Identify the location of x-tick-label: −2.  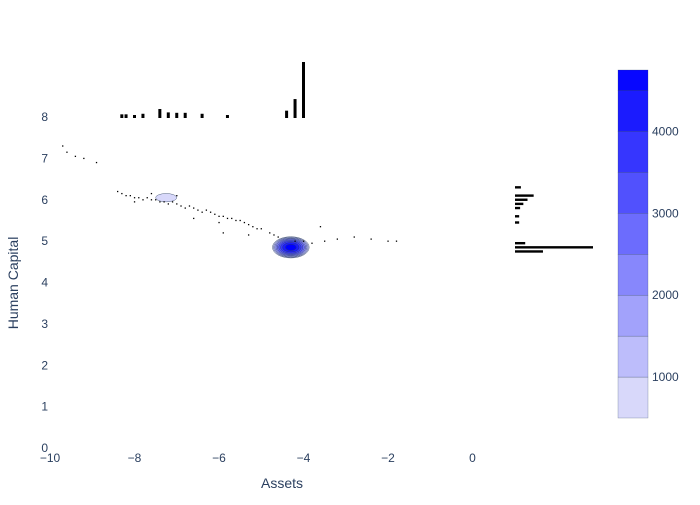
(388, 458).